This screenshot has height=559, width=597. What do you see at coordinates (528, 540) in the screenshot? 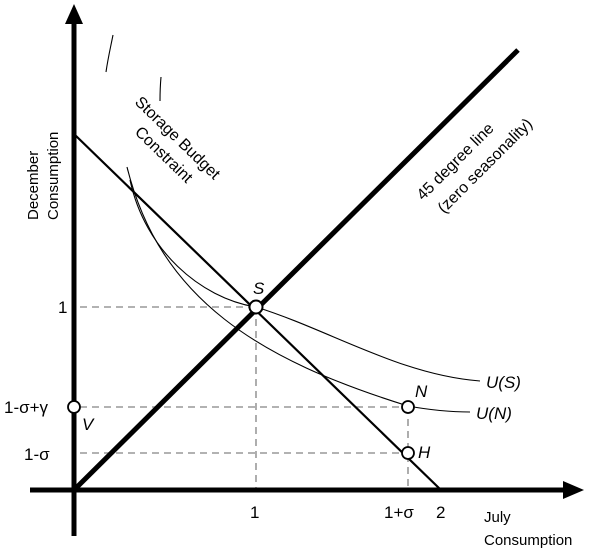
I see `x-axis-title-line2: Consumption` at bounding box center [528, 540].